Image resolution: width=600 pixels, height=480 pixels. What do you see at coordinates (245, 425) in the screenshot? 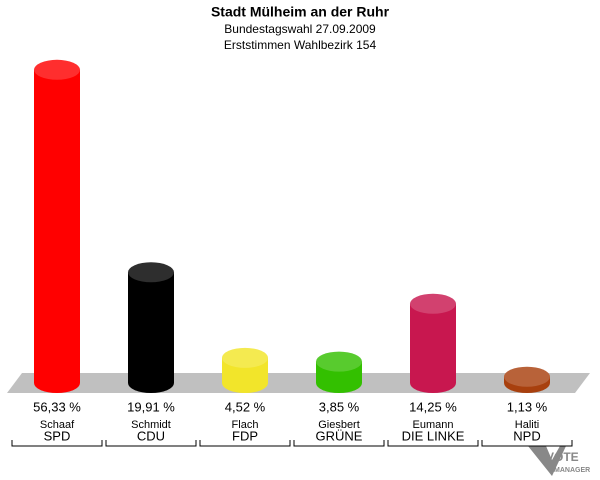
I see `candidate-label: Flach` at bounding box center [245, 425].